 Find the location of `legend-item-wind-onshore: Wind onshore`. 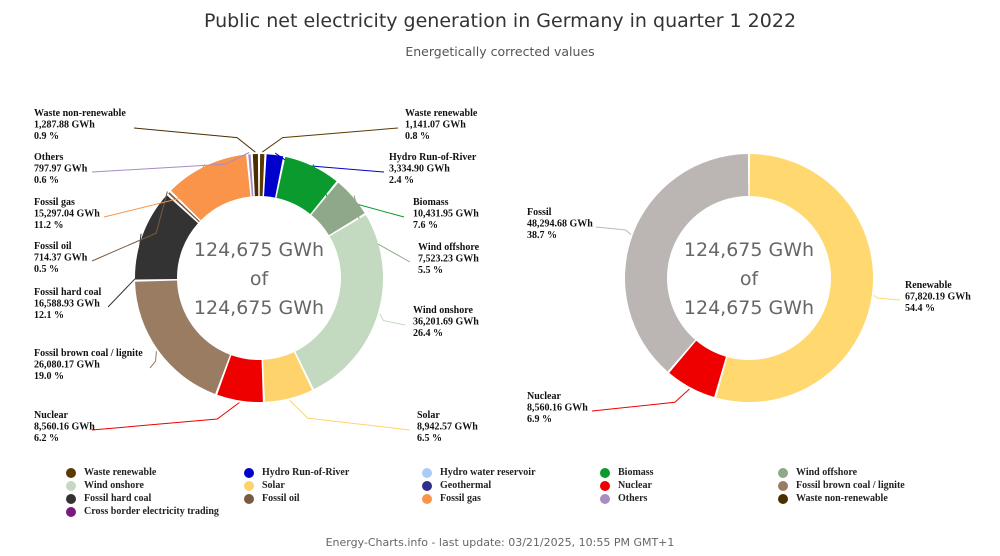

legend-item-wind-onshore: Wind onshore is located at coordinates (155, 485).